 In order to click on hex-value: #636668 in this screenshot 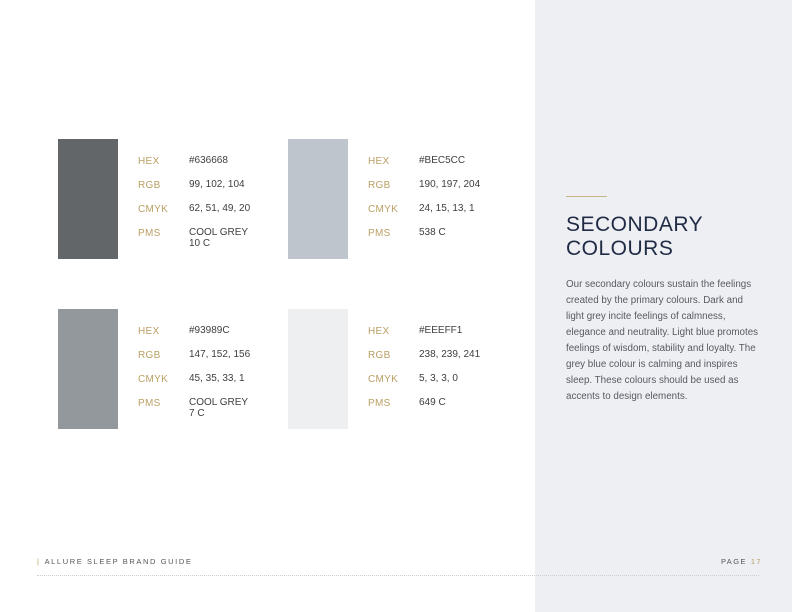, I will do `click(208, 160)`.